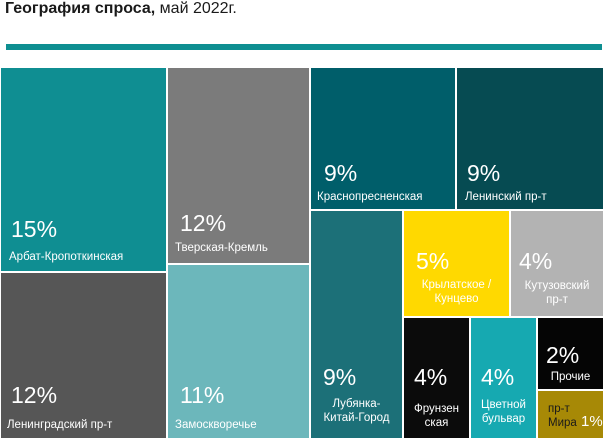 Image resolution: width=605 pixels, height=439 pixels. What do you see at coordinates (356, 411) in the screenshot?
I see `tile-category-label: Лубянка- Китай-Город` at bounding box center [356, 411].